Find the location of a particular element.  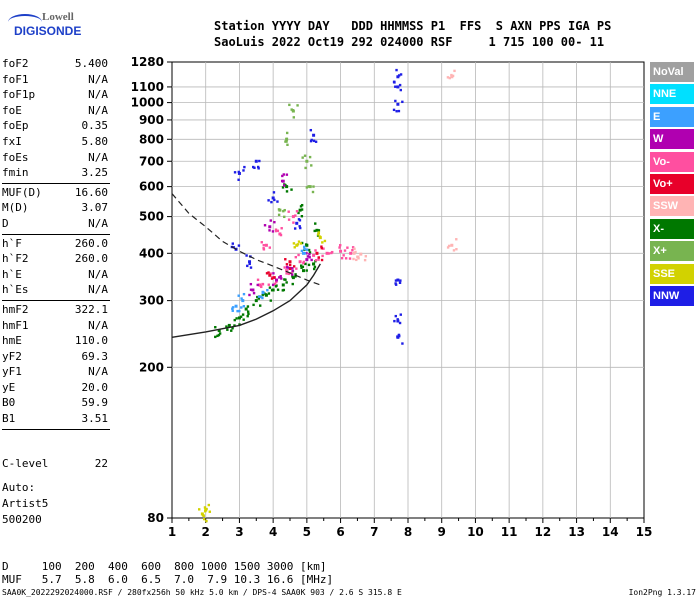

param-value: 16.60 is located at coordinates (91, 192).